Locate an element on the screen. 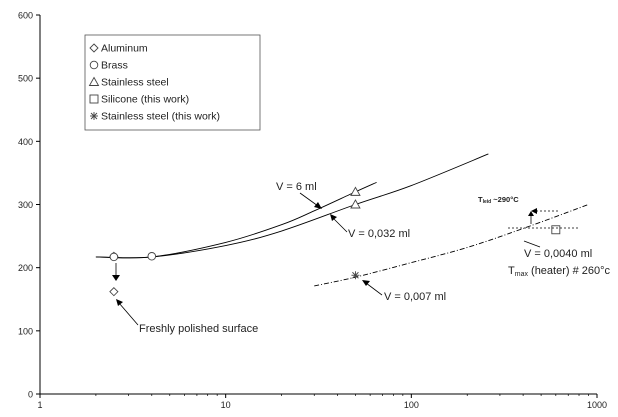 The image size is (618, 417). legend-label: Aluminum is located at coordinates (124, 49).